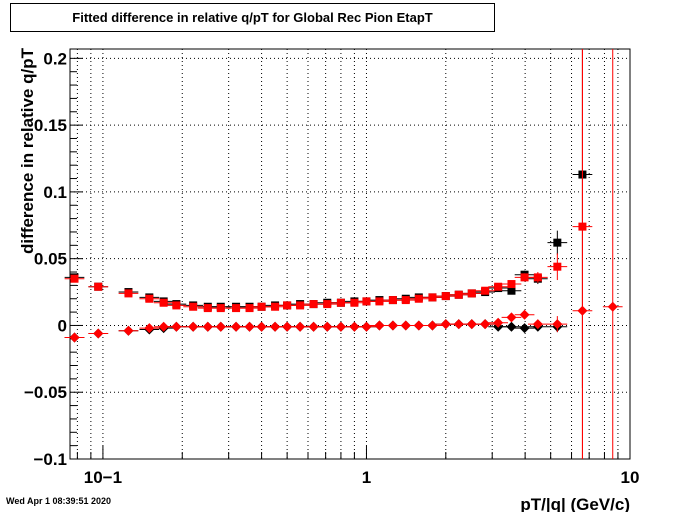 The width and height of the screenshot is (700, 512). Describe the element at coordinates (27, 150) in the screenshot. I see `y-axis-label: difference in relative q/pT` at that location.